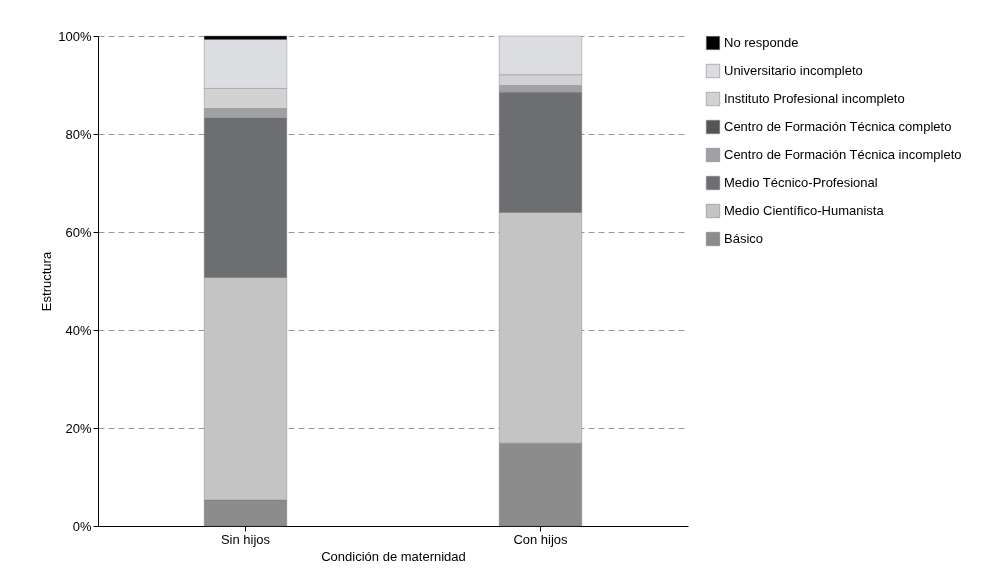 This screenshot has width=1001, height=575. I want to click on y-tick-label: 0%, so click(82, 526).